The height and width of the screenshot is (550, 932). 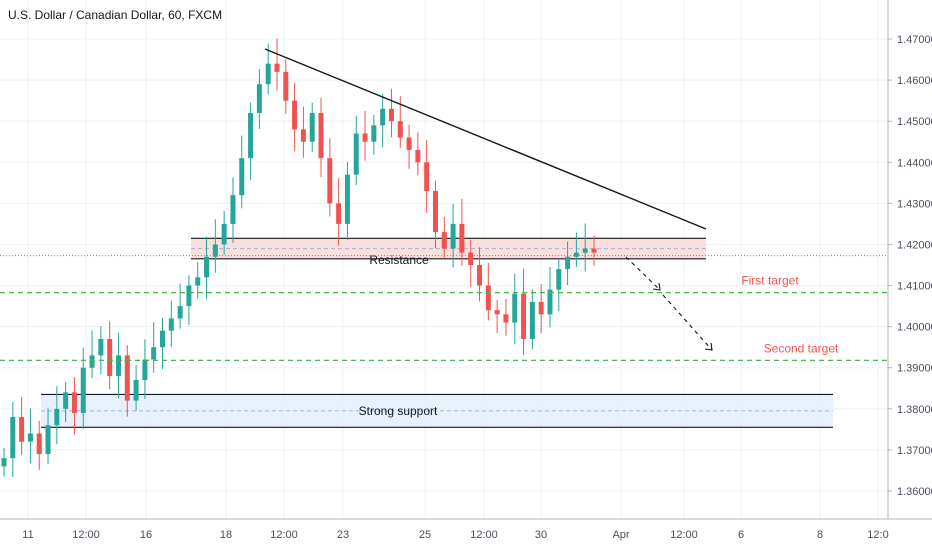 I want to click on y-tick-label: 1.45000, so click(x=914, y=122).